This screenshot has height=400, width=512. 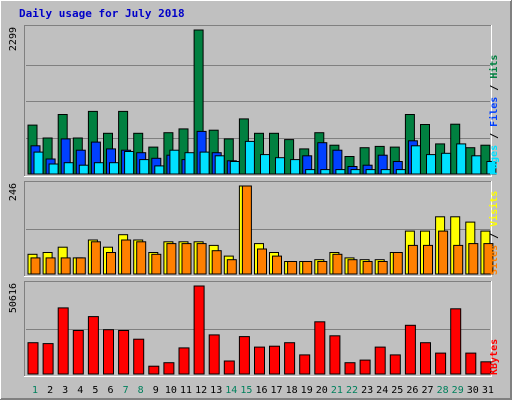 I want to click on x-tick-22: 22, so click(x=352, y=390).